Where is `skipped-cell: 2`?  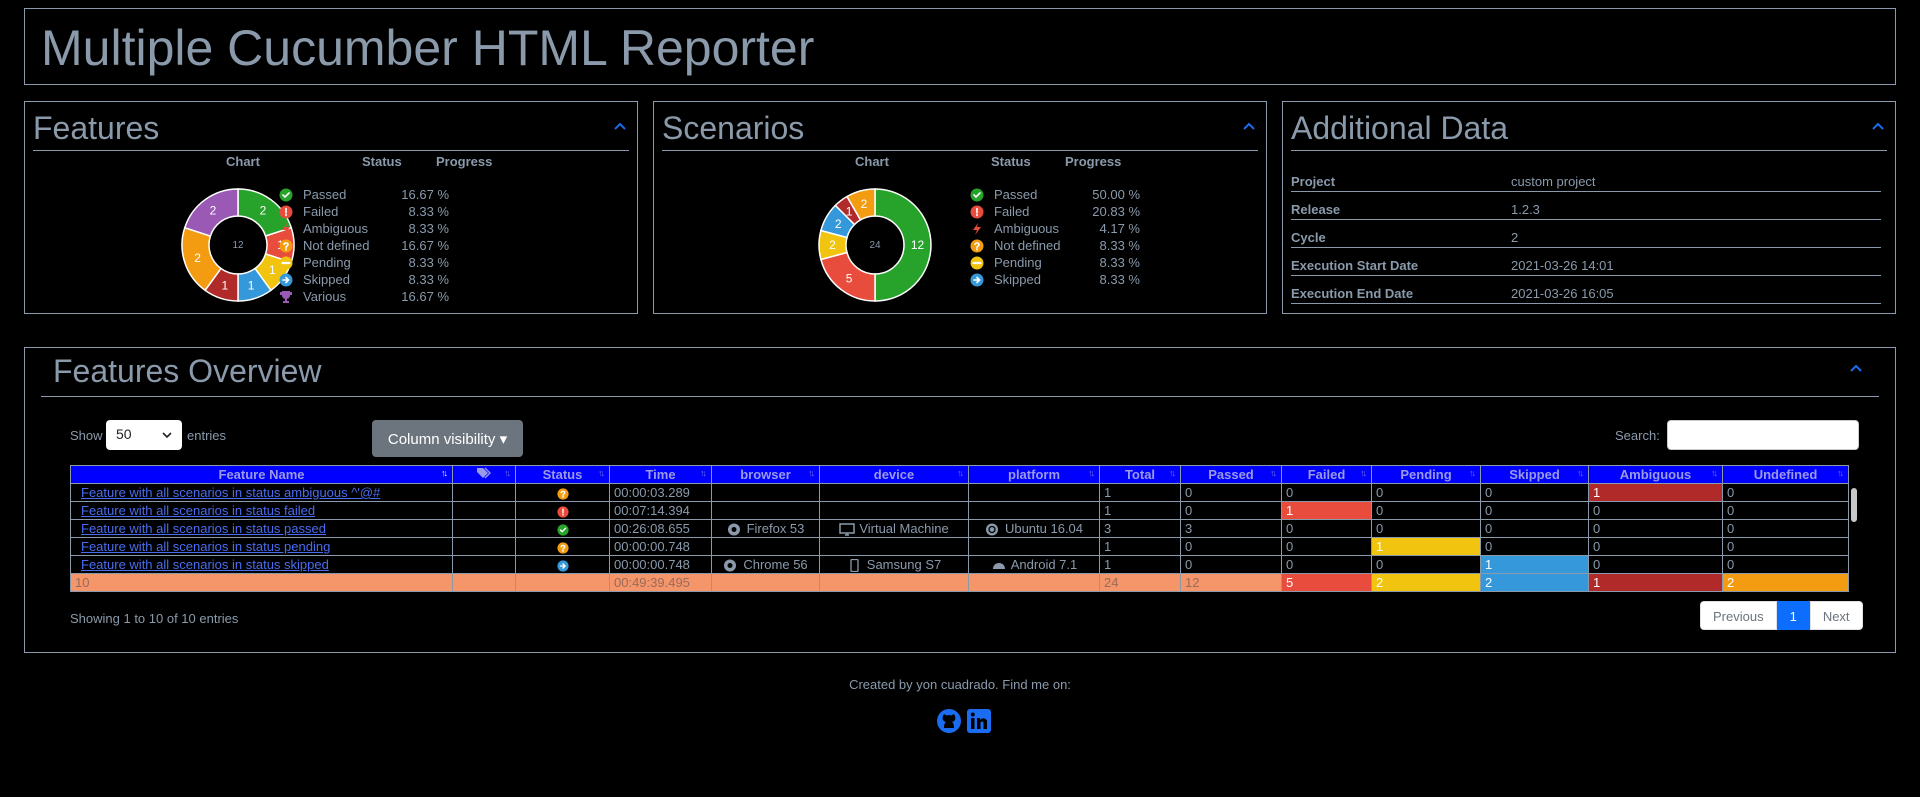 skipped-cell: 2 is located at coordinates (1534, 582).